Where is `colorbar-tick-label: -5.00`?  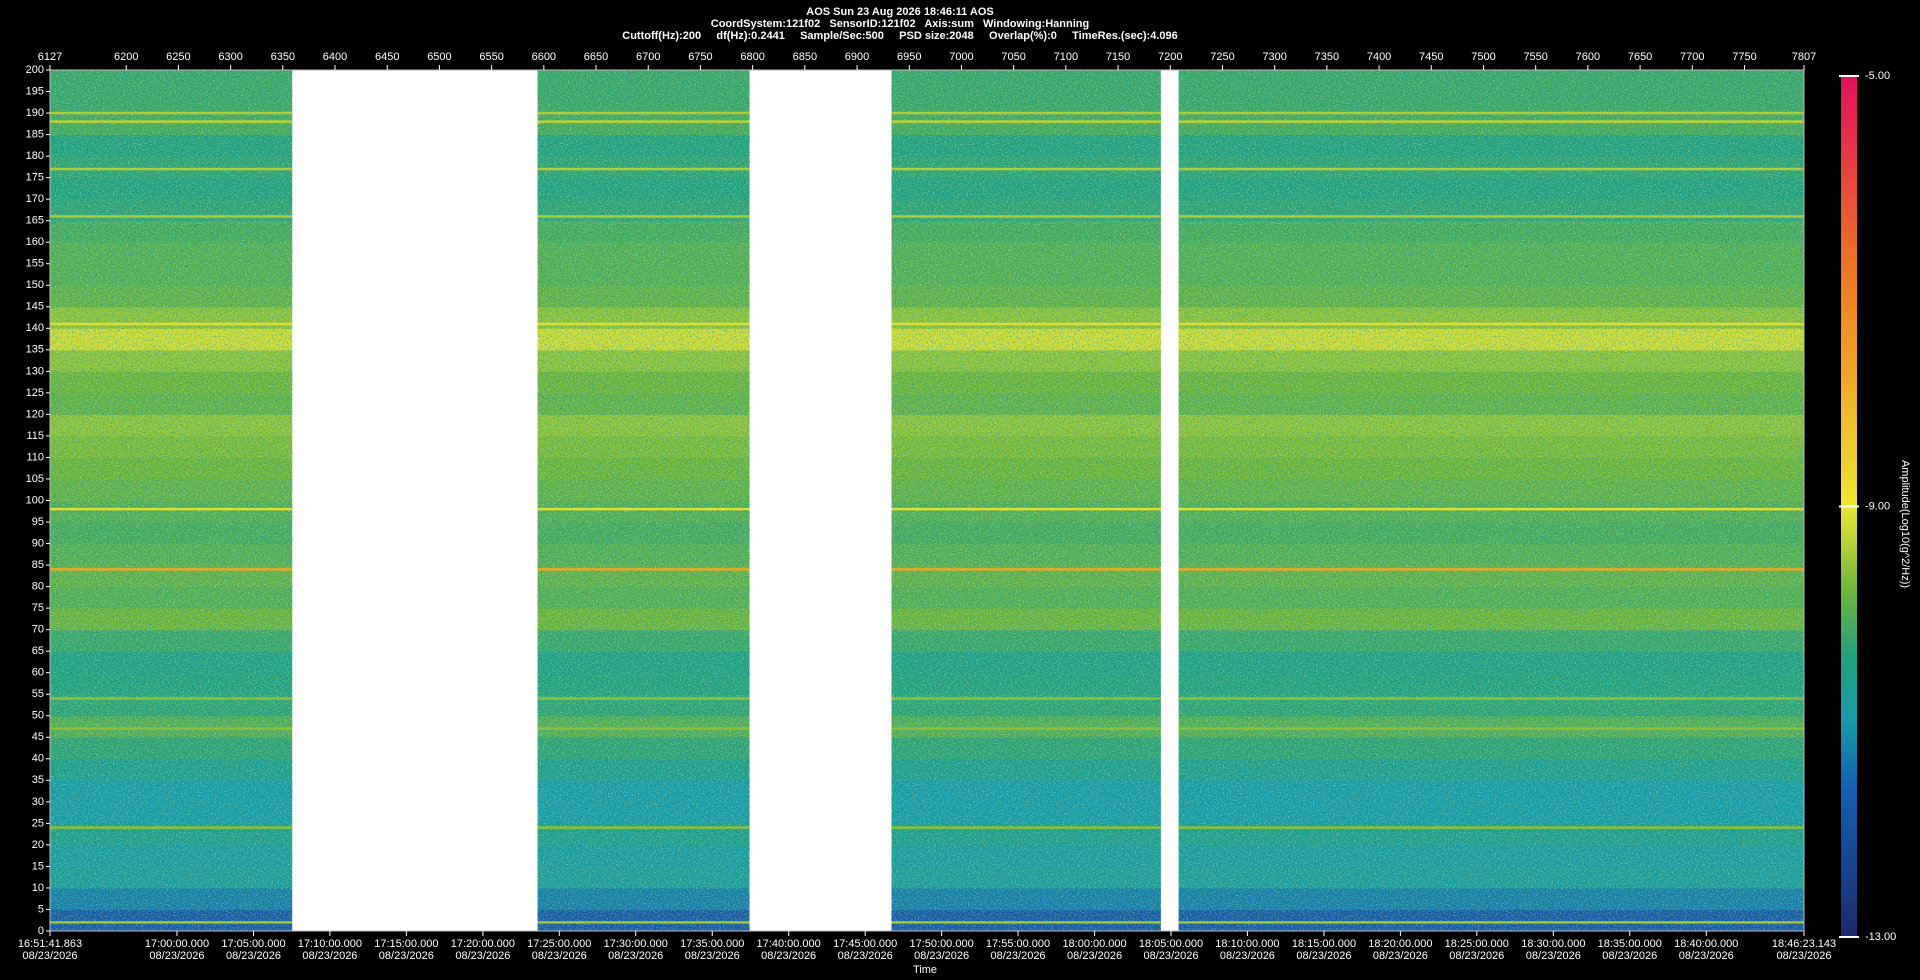 colorbar-tick-label: -5.00 is located at coordinates (1877, 76).